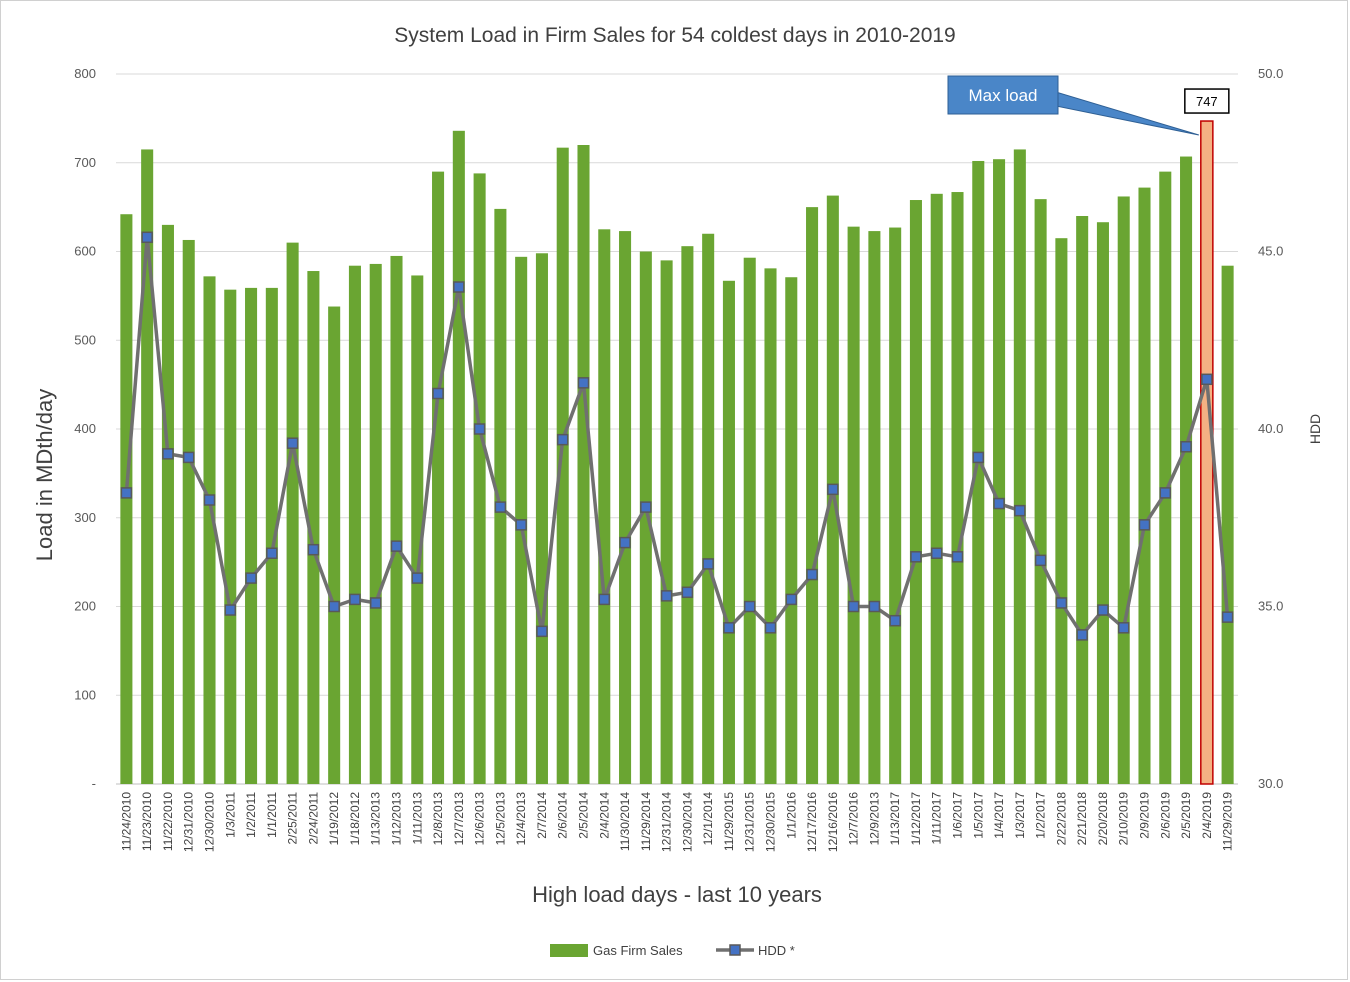 This screenshot has height=982, width=1350. Describe the element at coordinates (1270, 783) in the screenshot. I see `y2-tick-label: 30.0` at that location.